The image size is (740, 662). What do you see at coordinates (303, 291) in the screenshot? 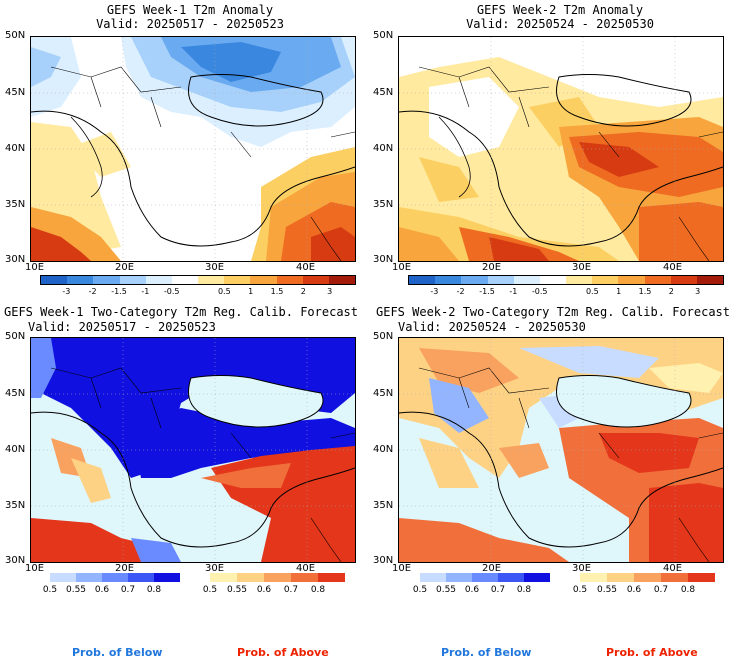
I see `anomaly-tick-label: 2` at bounding box center [303, 291].